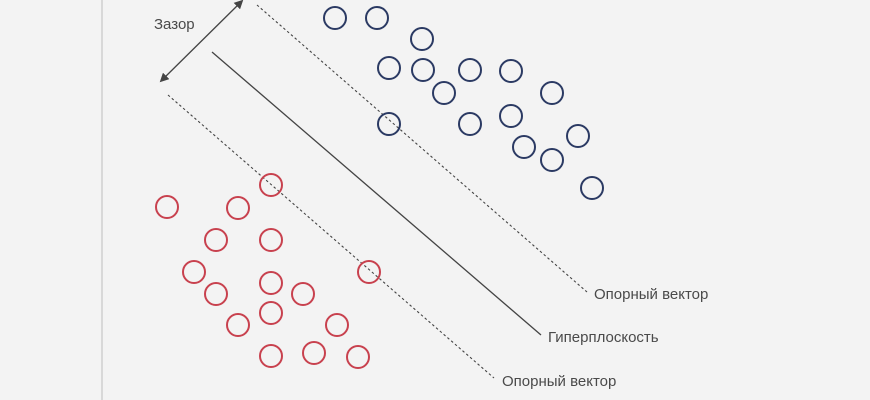 The width and height of the screenshot is (870, 400). What do you see at coordinates (603, 337) in the screenshot?
I see `hyperplane-label: Гиперплоскость` at bounding box center [603, 337].